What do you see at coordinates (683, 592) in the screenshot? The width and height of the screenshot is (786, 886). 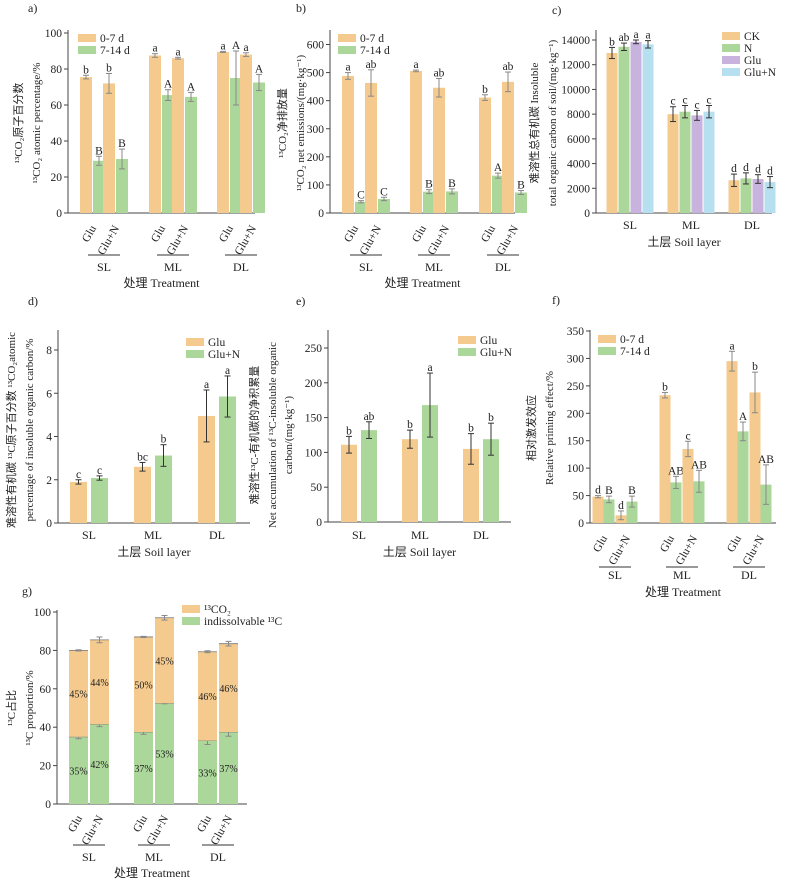 I see `x-axis-label: 处理 Treatment` at bounding box center [683, 592].